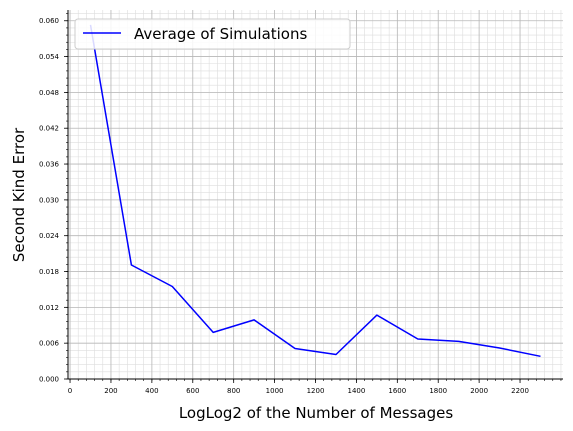  What do you see at coordinates (49, 57) in the screenshot?
I see `y-tick-label: 0.054` at bounding box center [49, 57].